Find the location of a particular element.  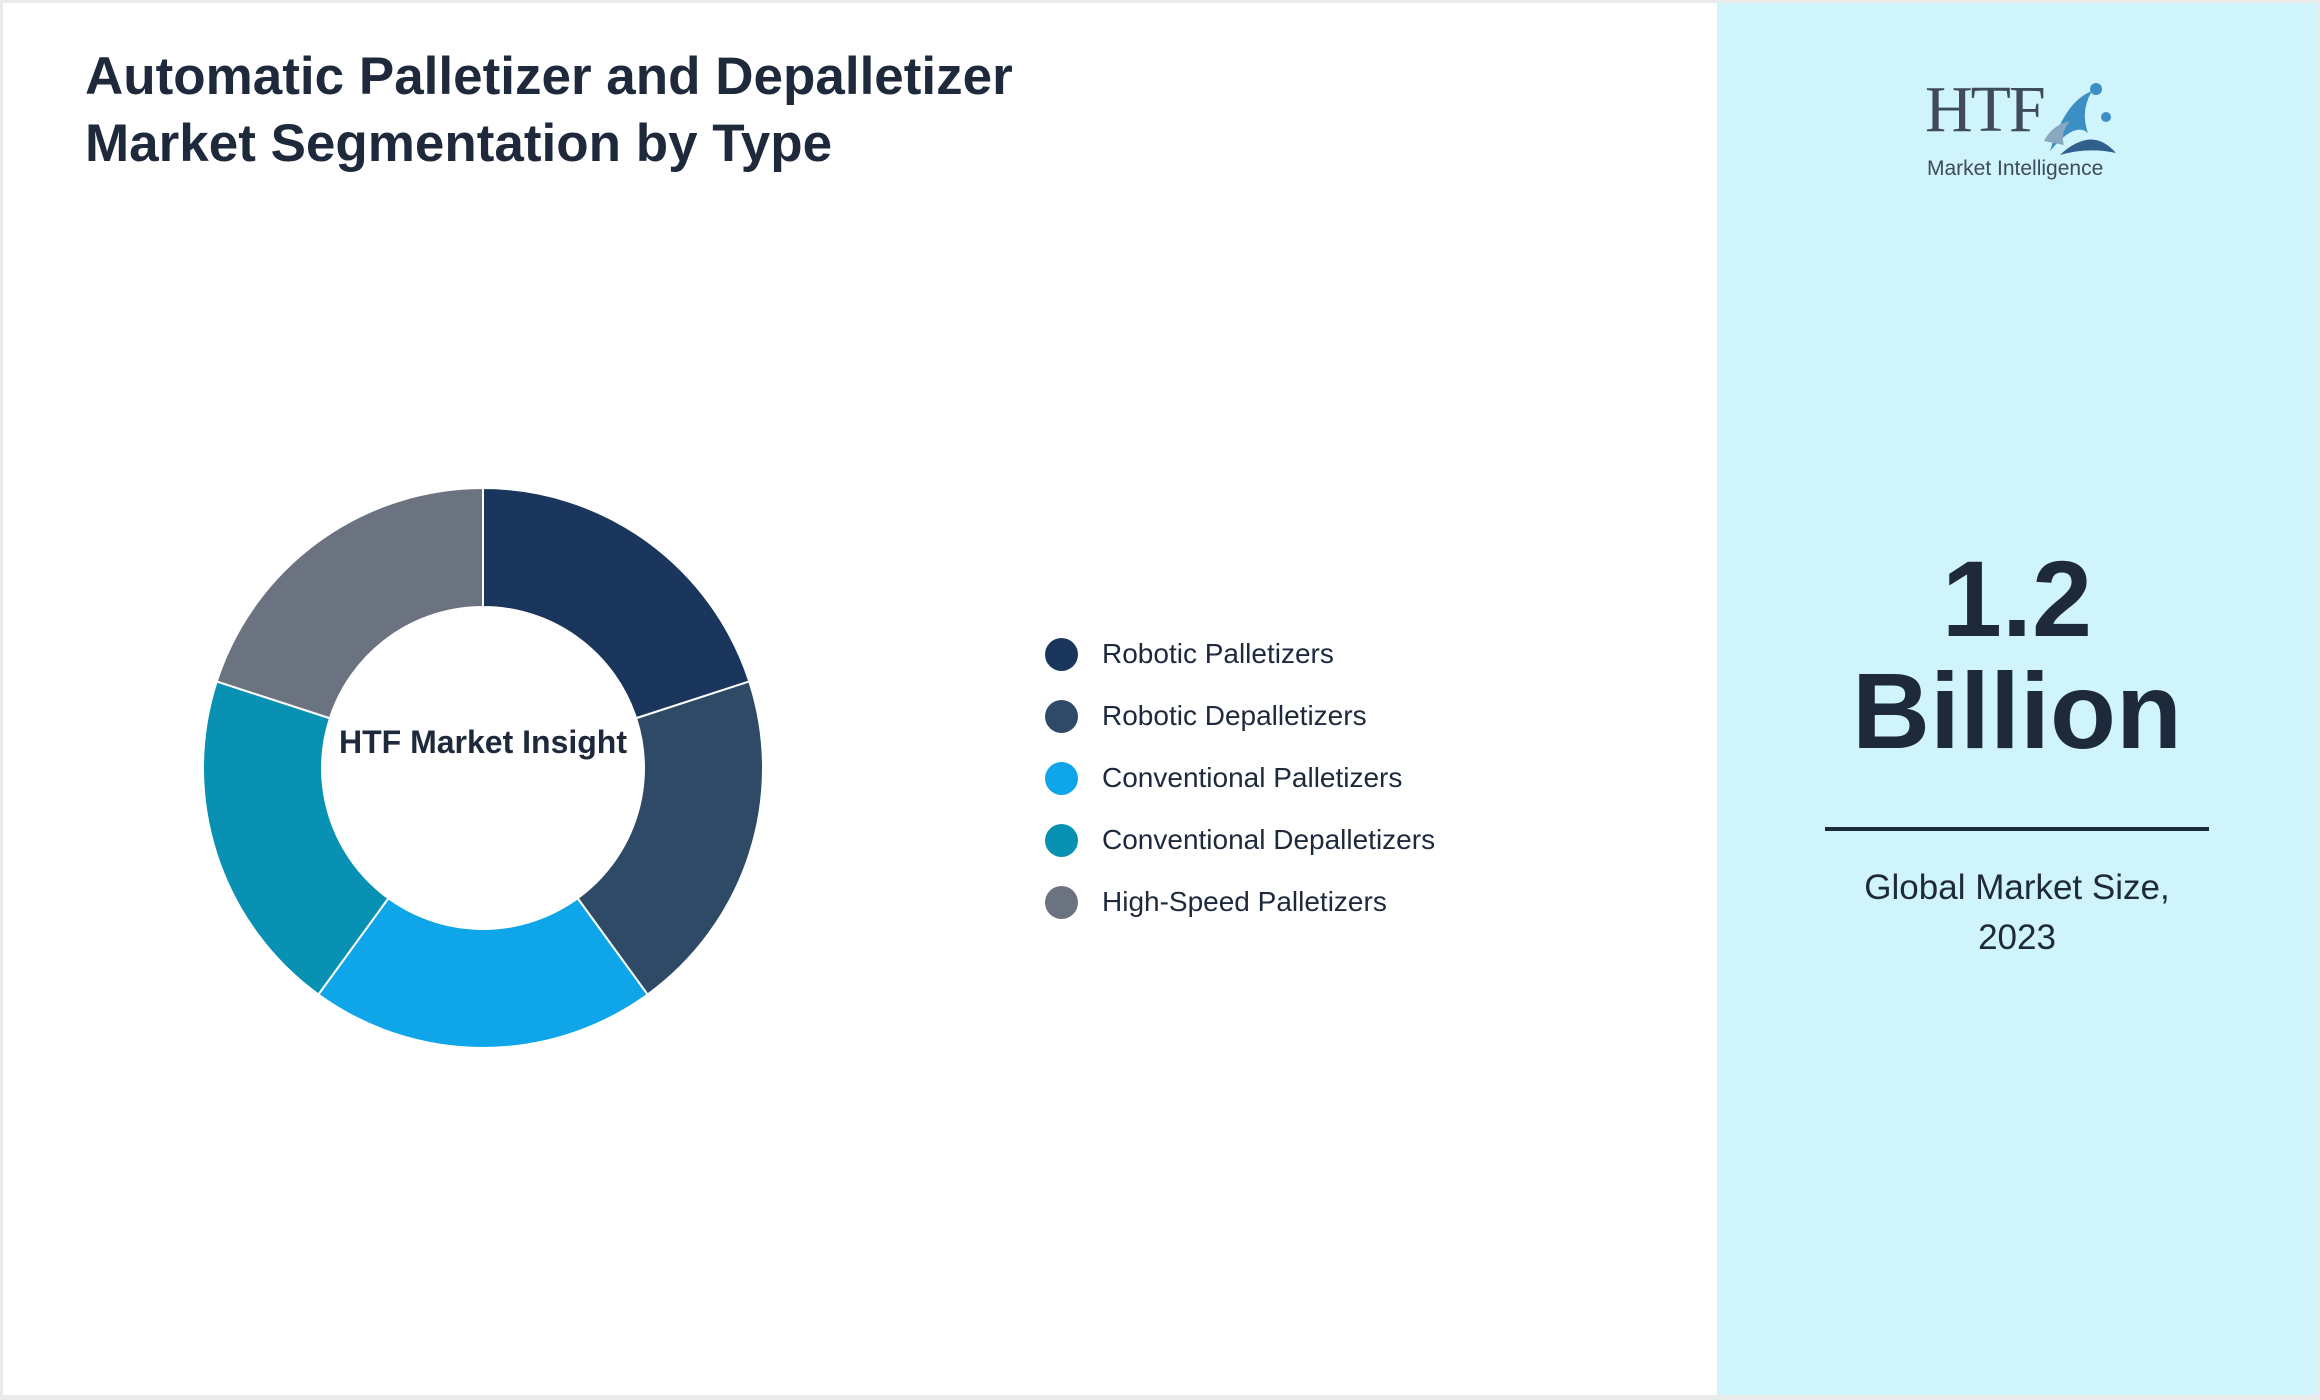

caption-line-1: Global Market Size, is located at coordinates (2017, 887).